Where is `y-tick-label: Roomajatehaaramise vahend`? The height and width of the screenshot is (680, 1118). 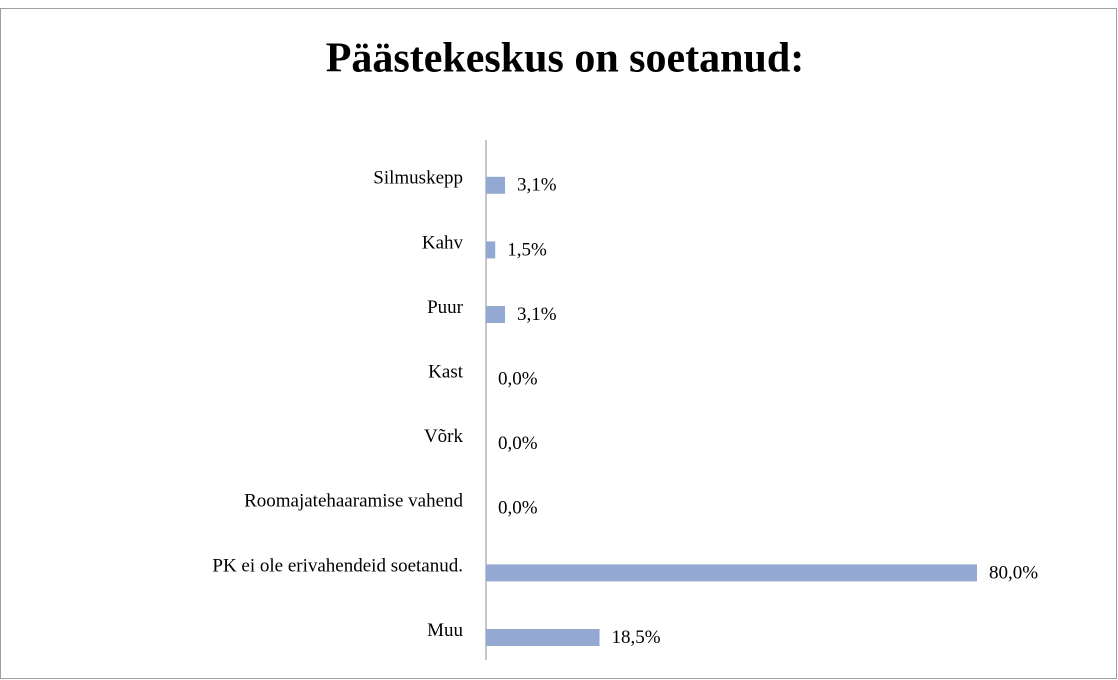 y-tick-label: Roomajatehaaramise vahend is located at coordinates (353, 501).